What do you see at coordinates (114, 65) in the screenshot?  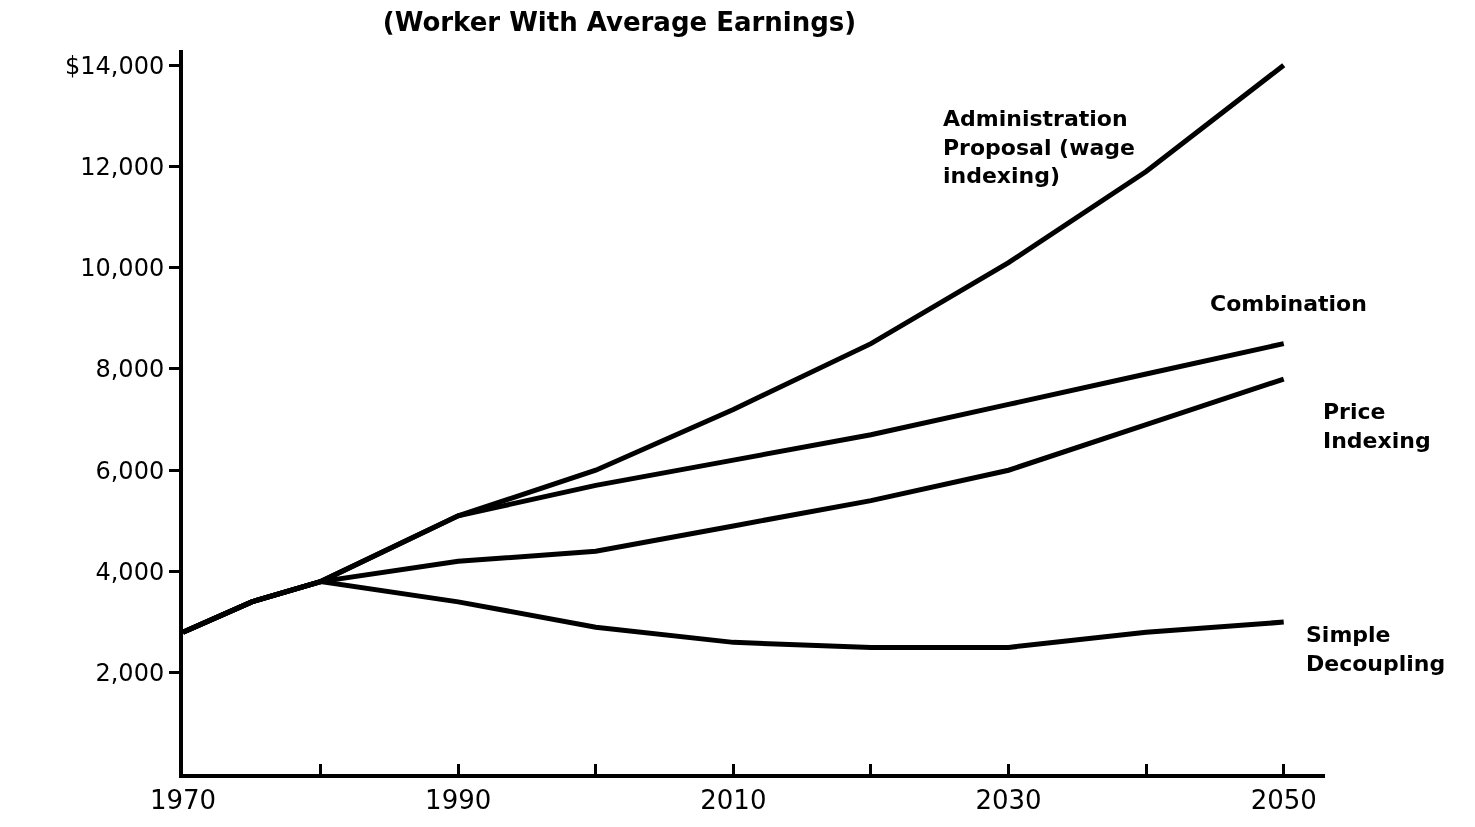 I see `y-tick-label: $14,000` at bounding box center [114, 65].